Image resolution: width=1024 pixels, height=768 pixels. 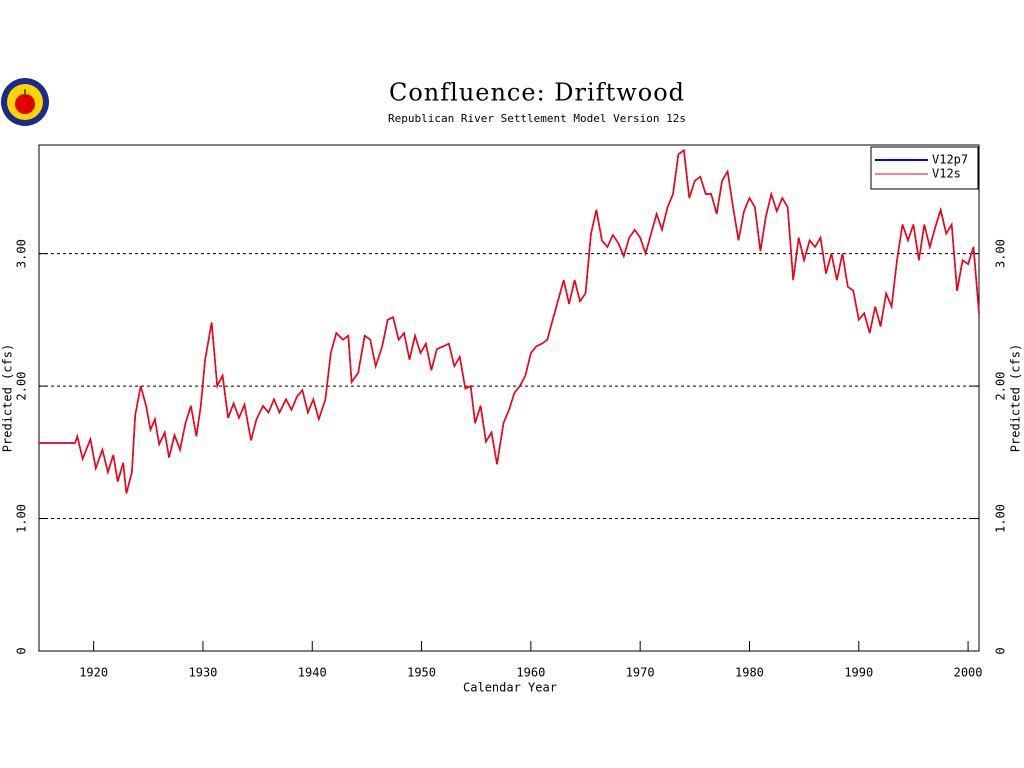 I want to click on x-axis-label: Calendar Year, so click(x=510, y=688).